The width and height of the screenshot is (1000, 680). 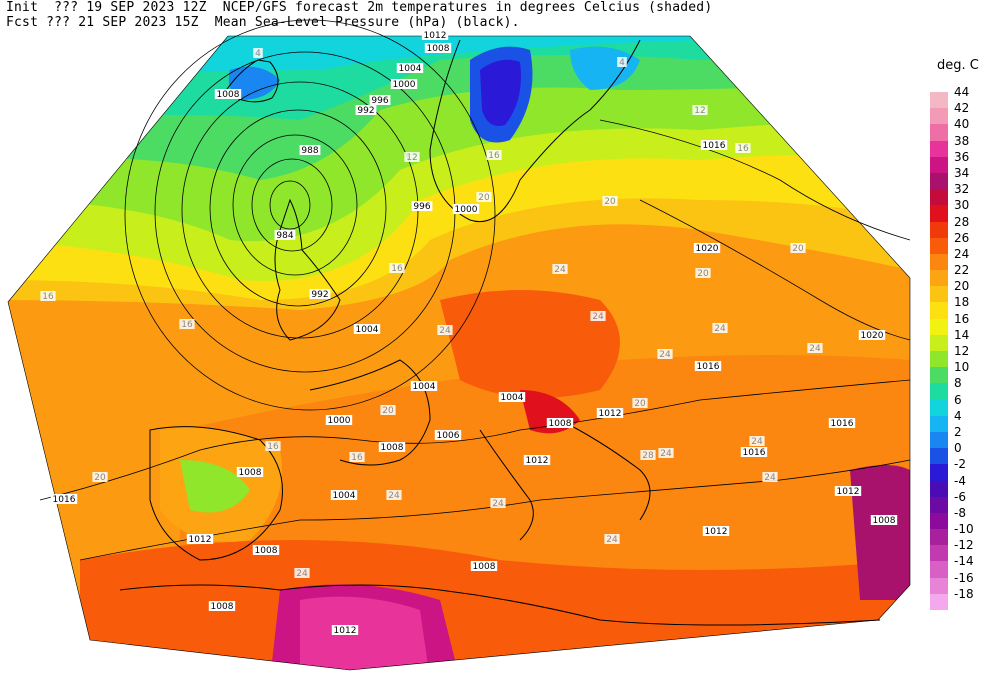 I want to click on legend-level: -6, so click(x=965, y=501).